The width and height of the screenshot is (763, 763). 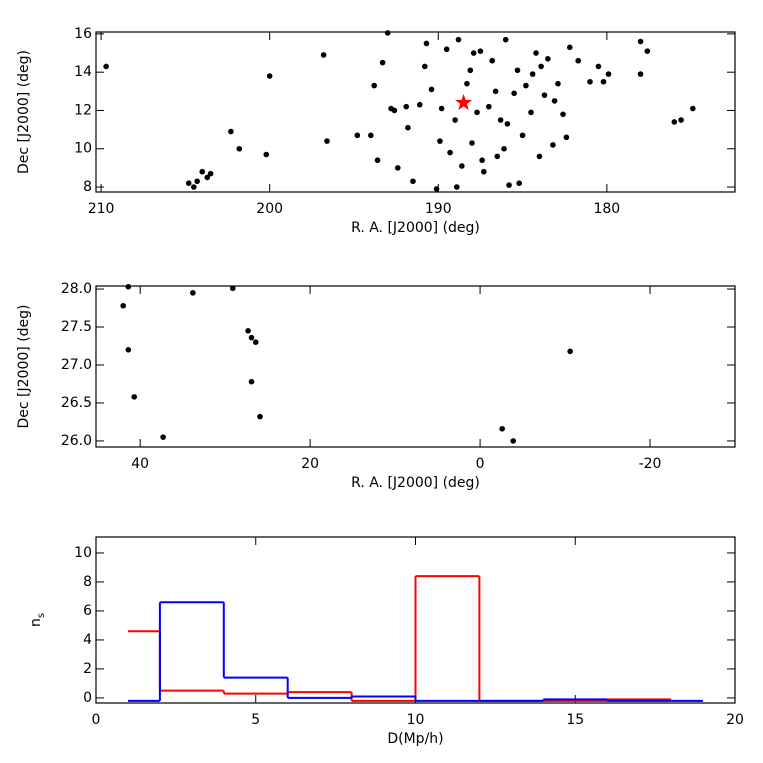 I want to click on y-axis-label-sub: s, so click(x=41, y=615).